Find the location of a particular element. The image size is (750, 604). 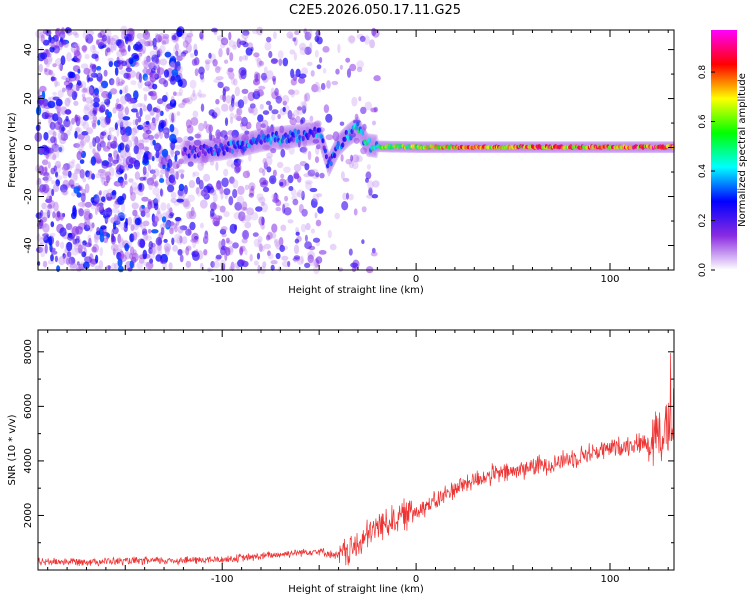

spectrogram-y-tick-label: 20 is located at coordinates (28, 98).